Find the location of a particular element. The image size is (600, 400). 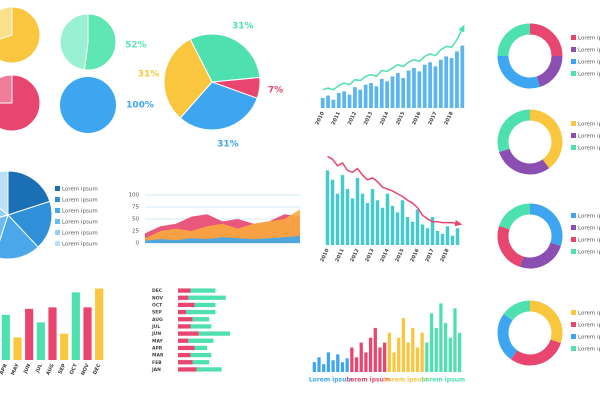

y-tick-label: 50 is located at coordinates (135, 220).